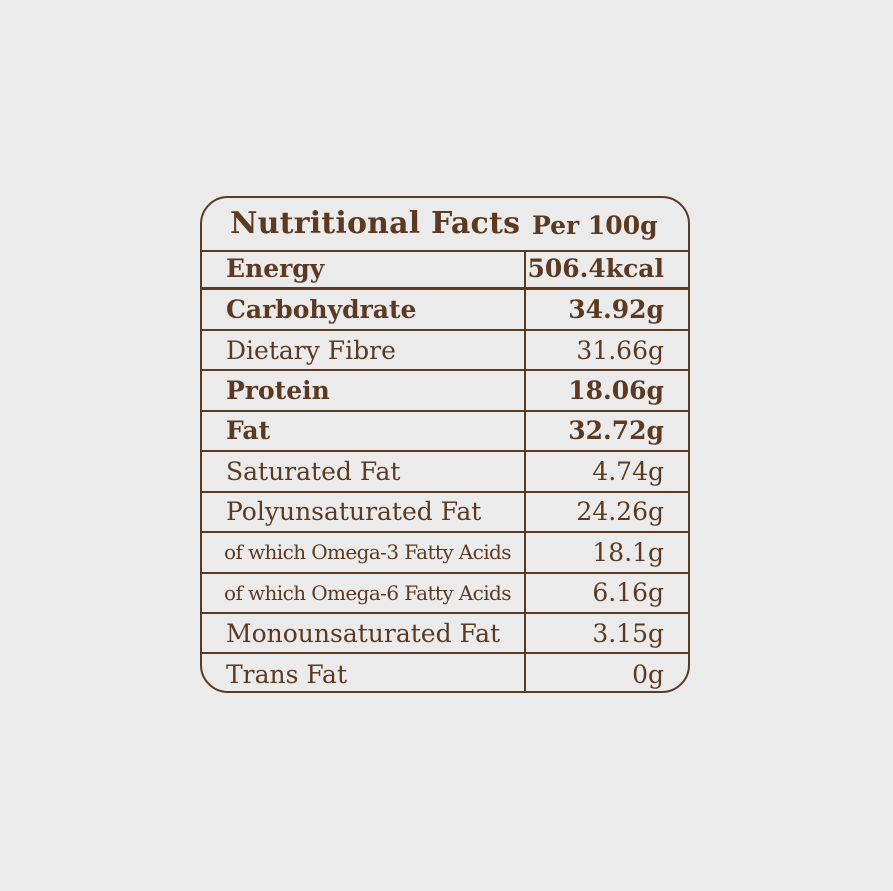 The image size is (893, 891). Describe the element at coordinates (354, 512) in the screenshot. I see `nutrient-name: Polyunsaturated Fat` at that location.